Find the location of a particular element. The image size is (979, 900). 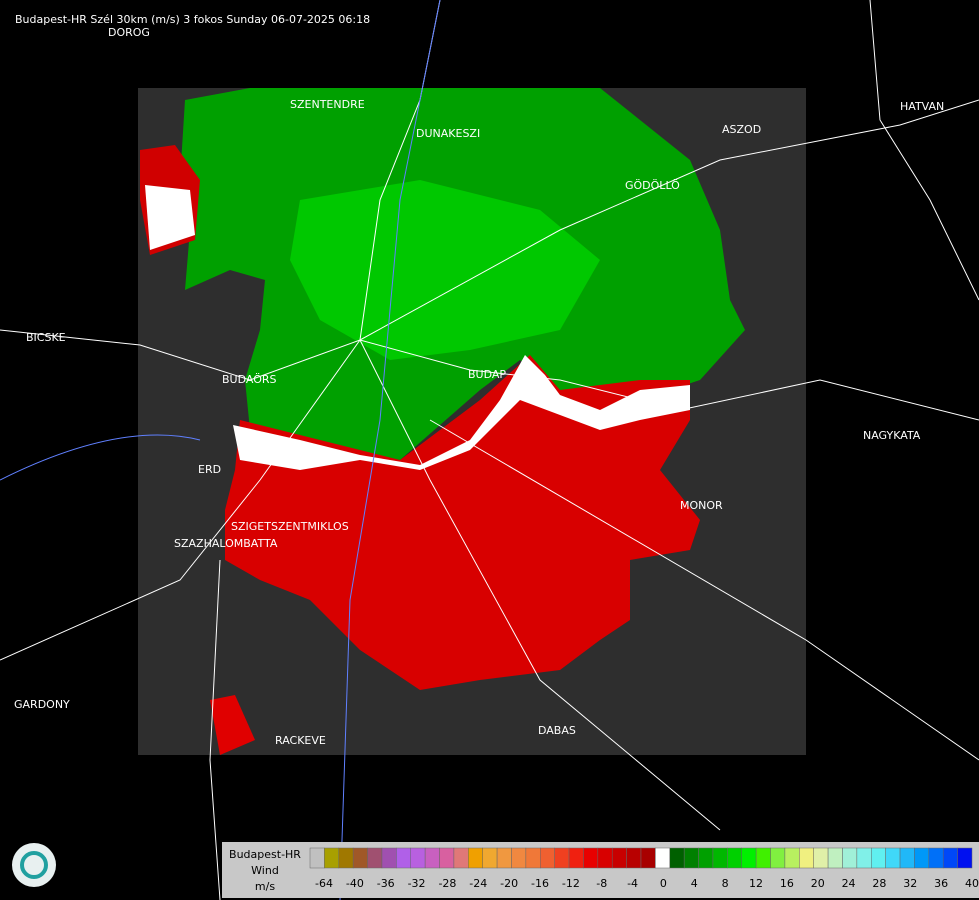

logo is located at coordinates (34, 865).